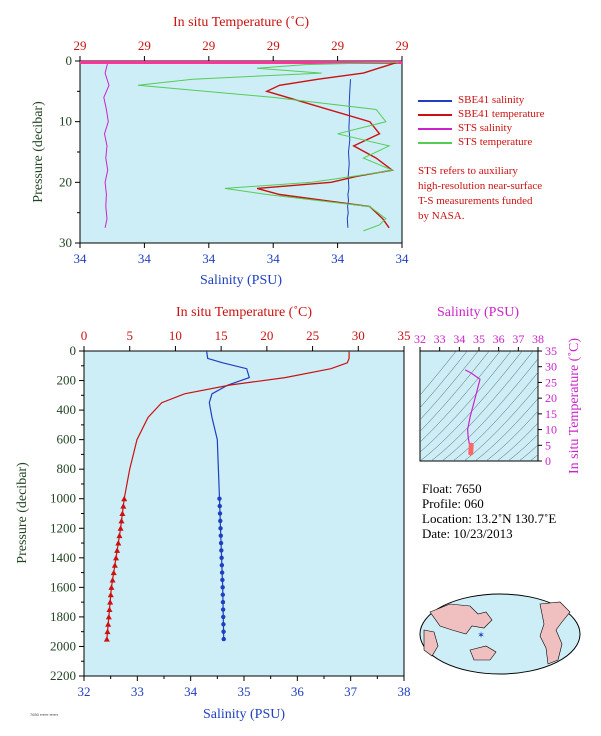  I want to click on lower-y-tick-label: 800, so click(67, 468).